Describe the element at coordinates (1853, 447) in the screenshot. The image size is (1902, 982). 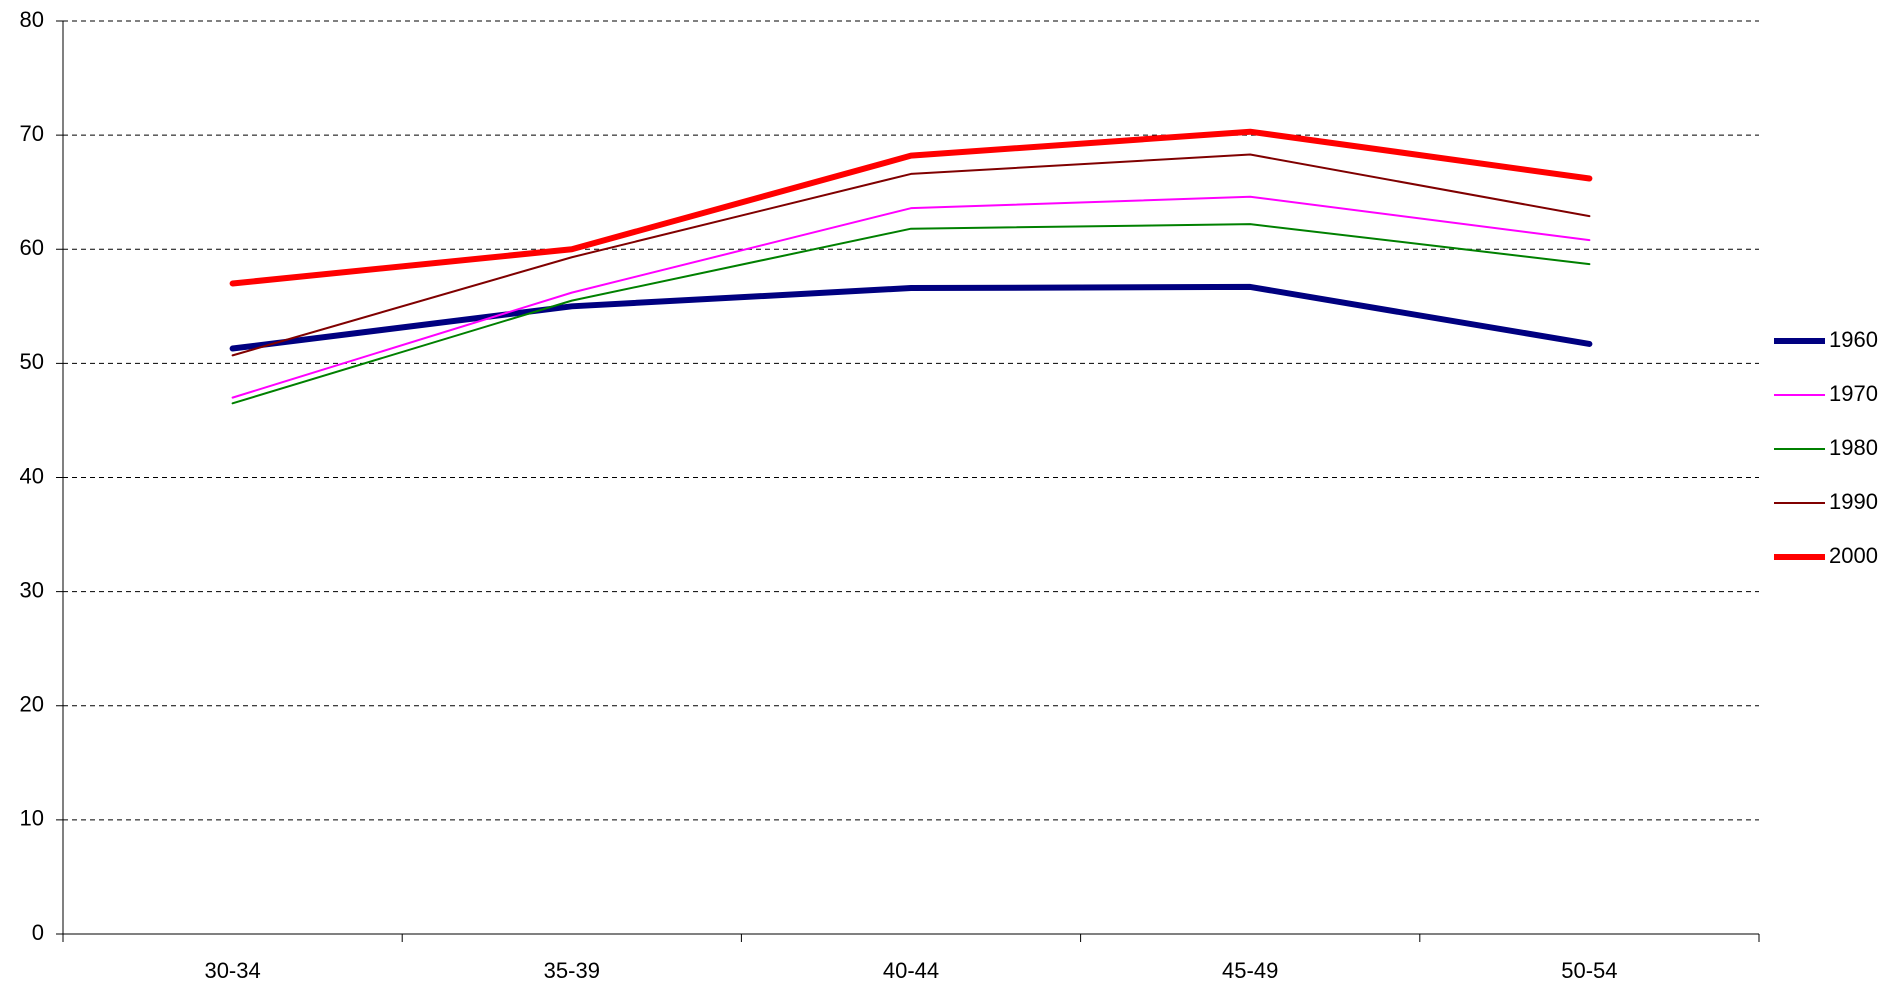
I see `legend-label: 1980` at that location.